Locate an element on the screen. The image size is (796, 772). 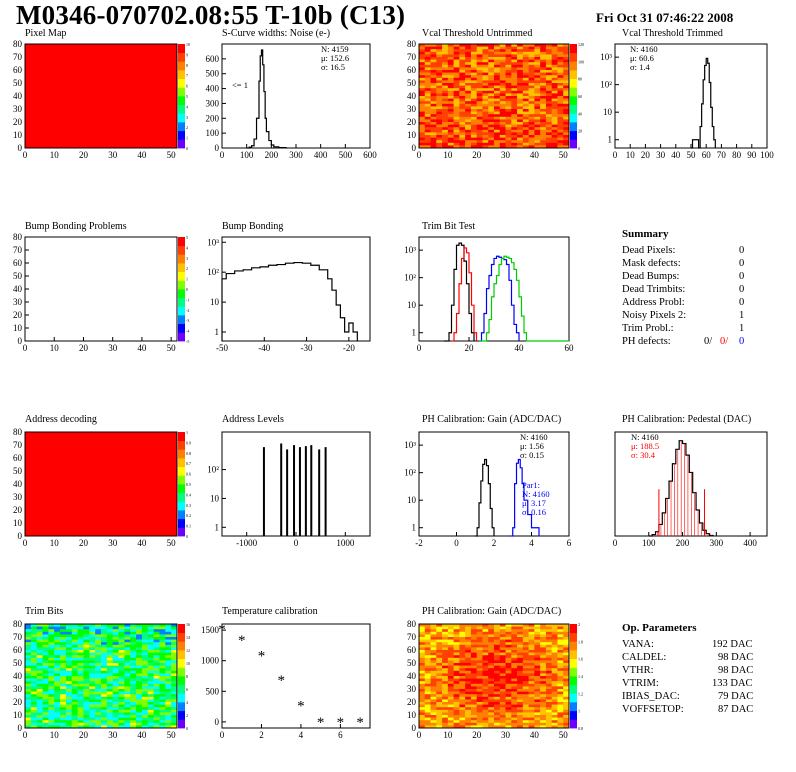
y-tick-label: 1 is located at coordinates (217, 332).